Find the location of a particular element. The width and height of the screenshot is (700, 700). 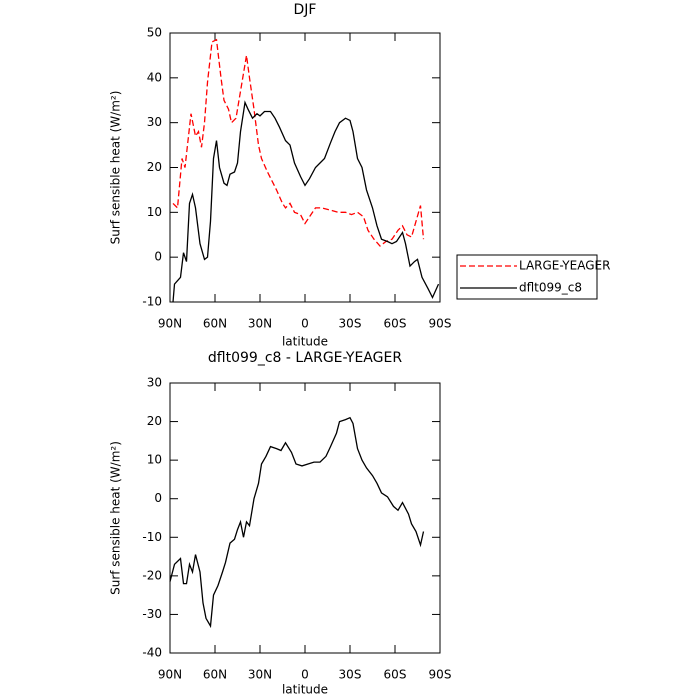

y-tick-label: 40 is located at coordinates (154, 77).